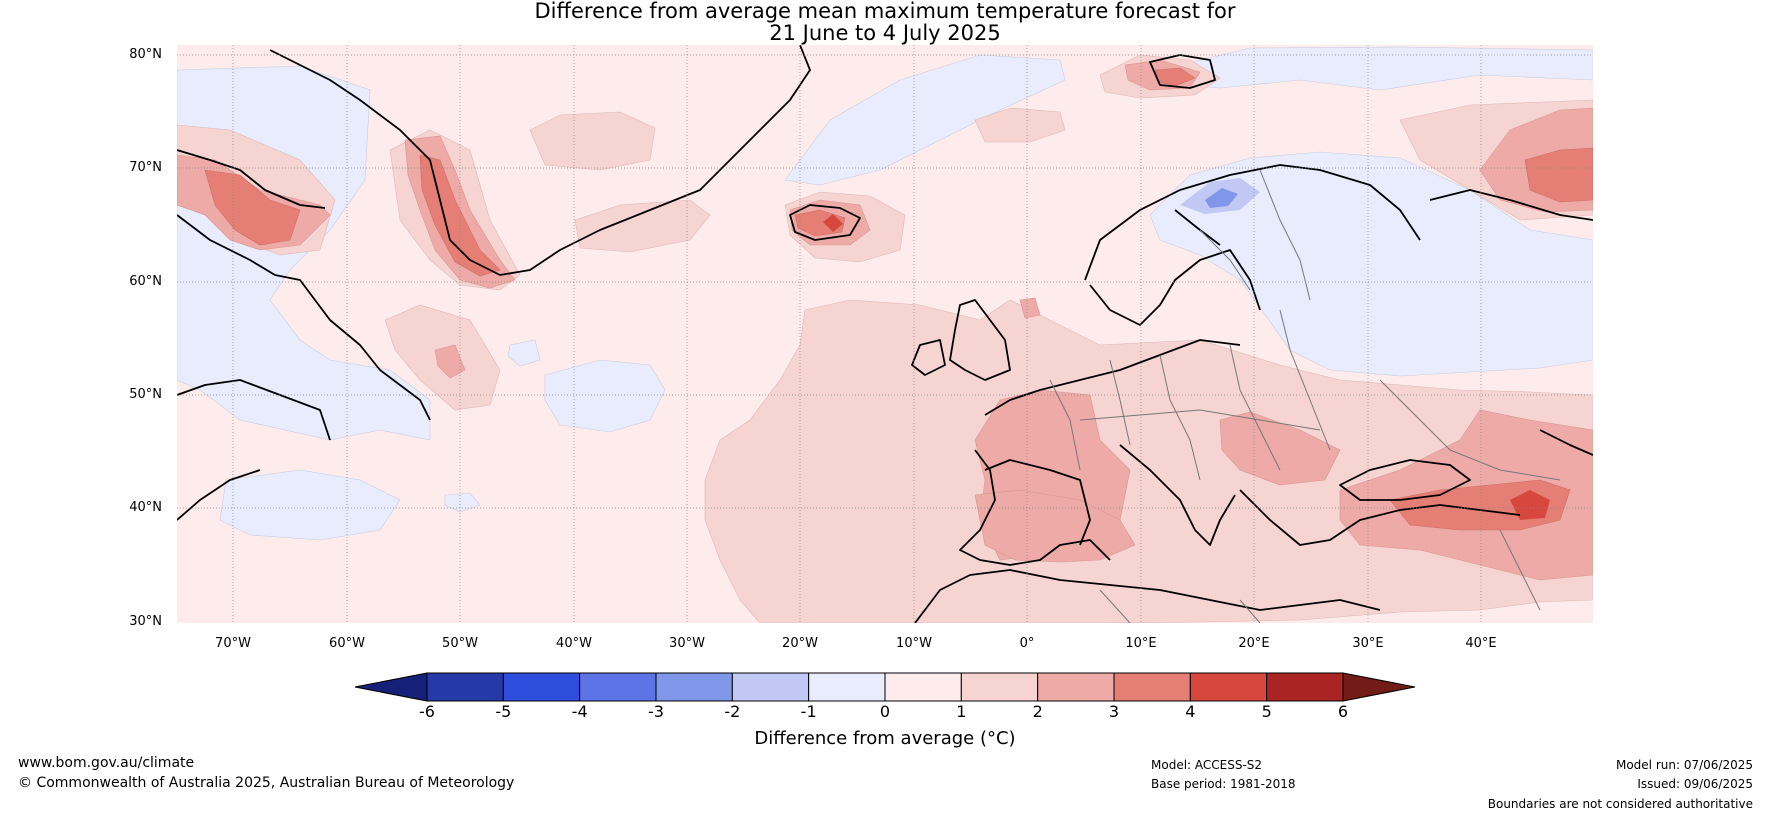  I want to click on lat-label-50n: 50°N, so click(145, 394).